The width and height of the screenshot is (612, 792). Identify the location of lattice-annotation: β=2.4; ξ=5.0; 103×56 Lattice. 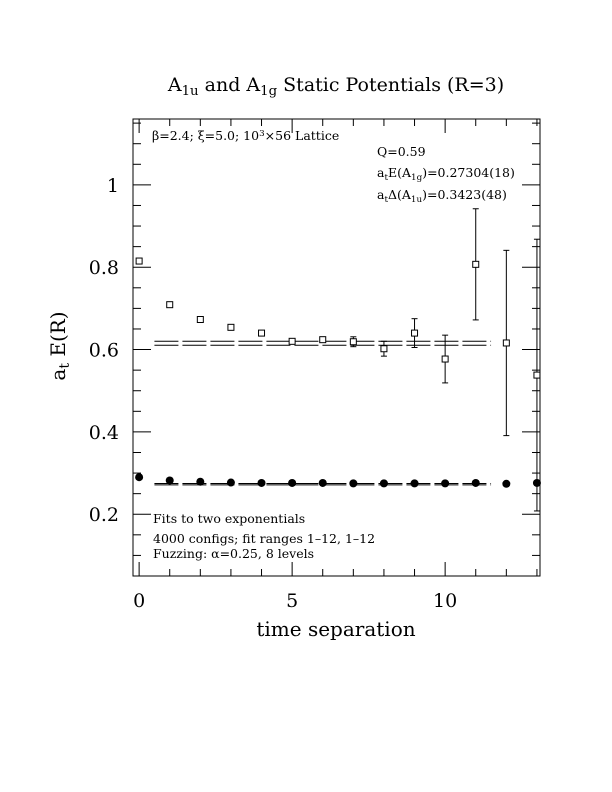
(245, 135).